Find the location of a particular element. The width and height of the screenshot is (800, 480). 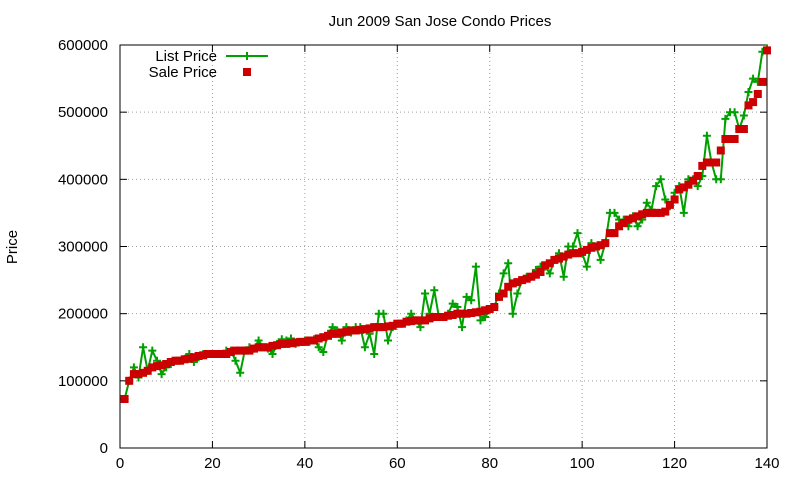

x-tick-label: 140 is located at coordinates (766, 463).